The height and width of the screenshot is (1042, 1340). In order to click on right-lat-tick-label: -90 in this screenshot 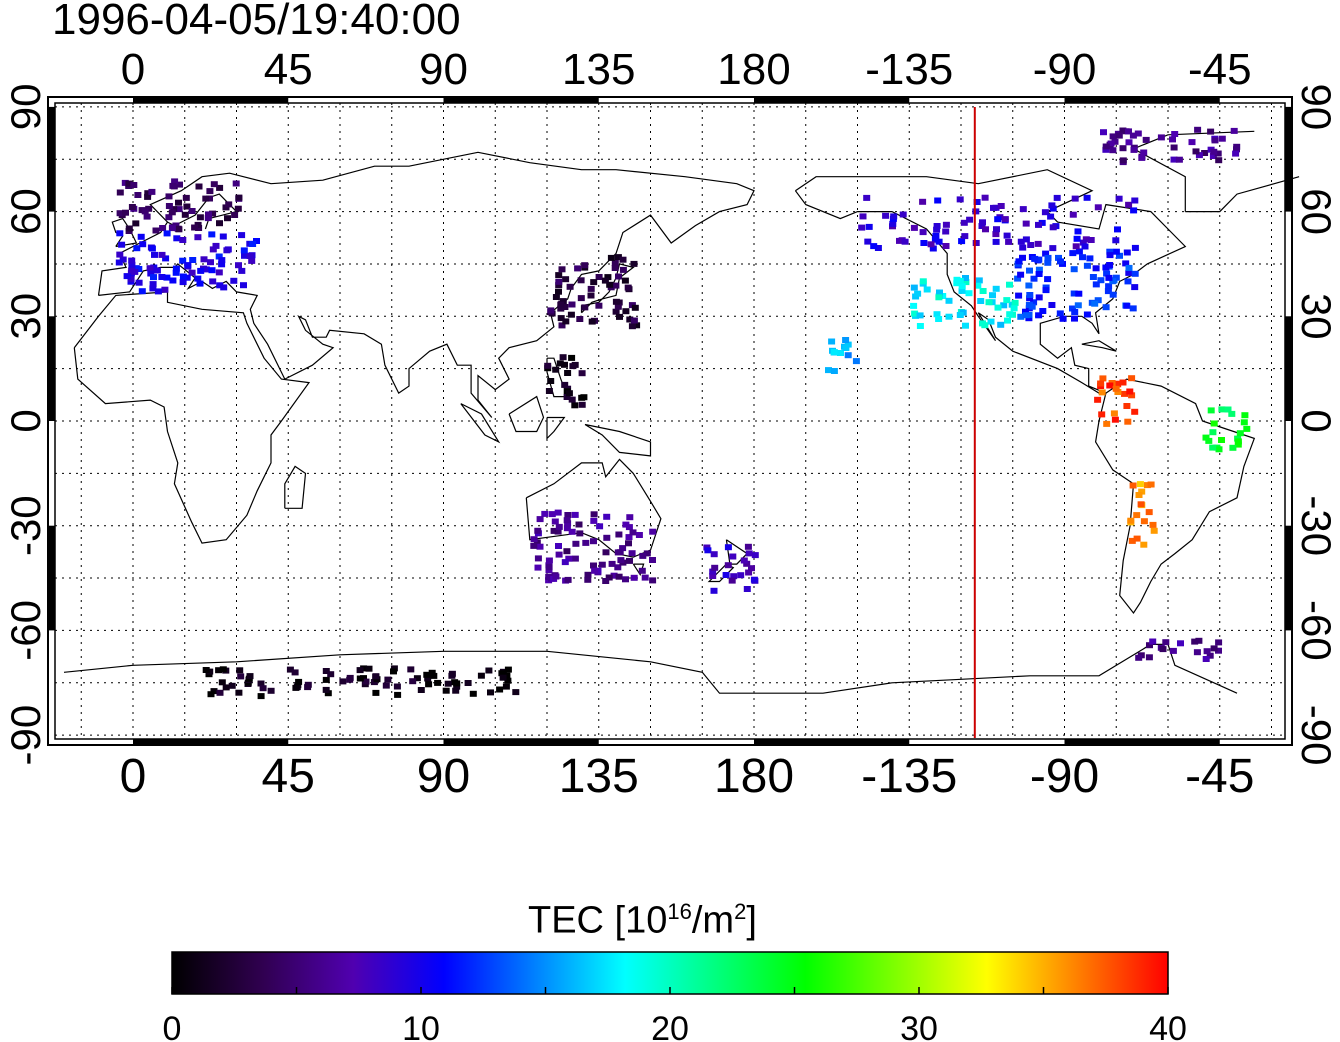, I will do `click(1316, 735)`.